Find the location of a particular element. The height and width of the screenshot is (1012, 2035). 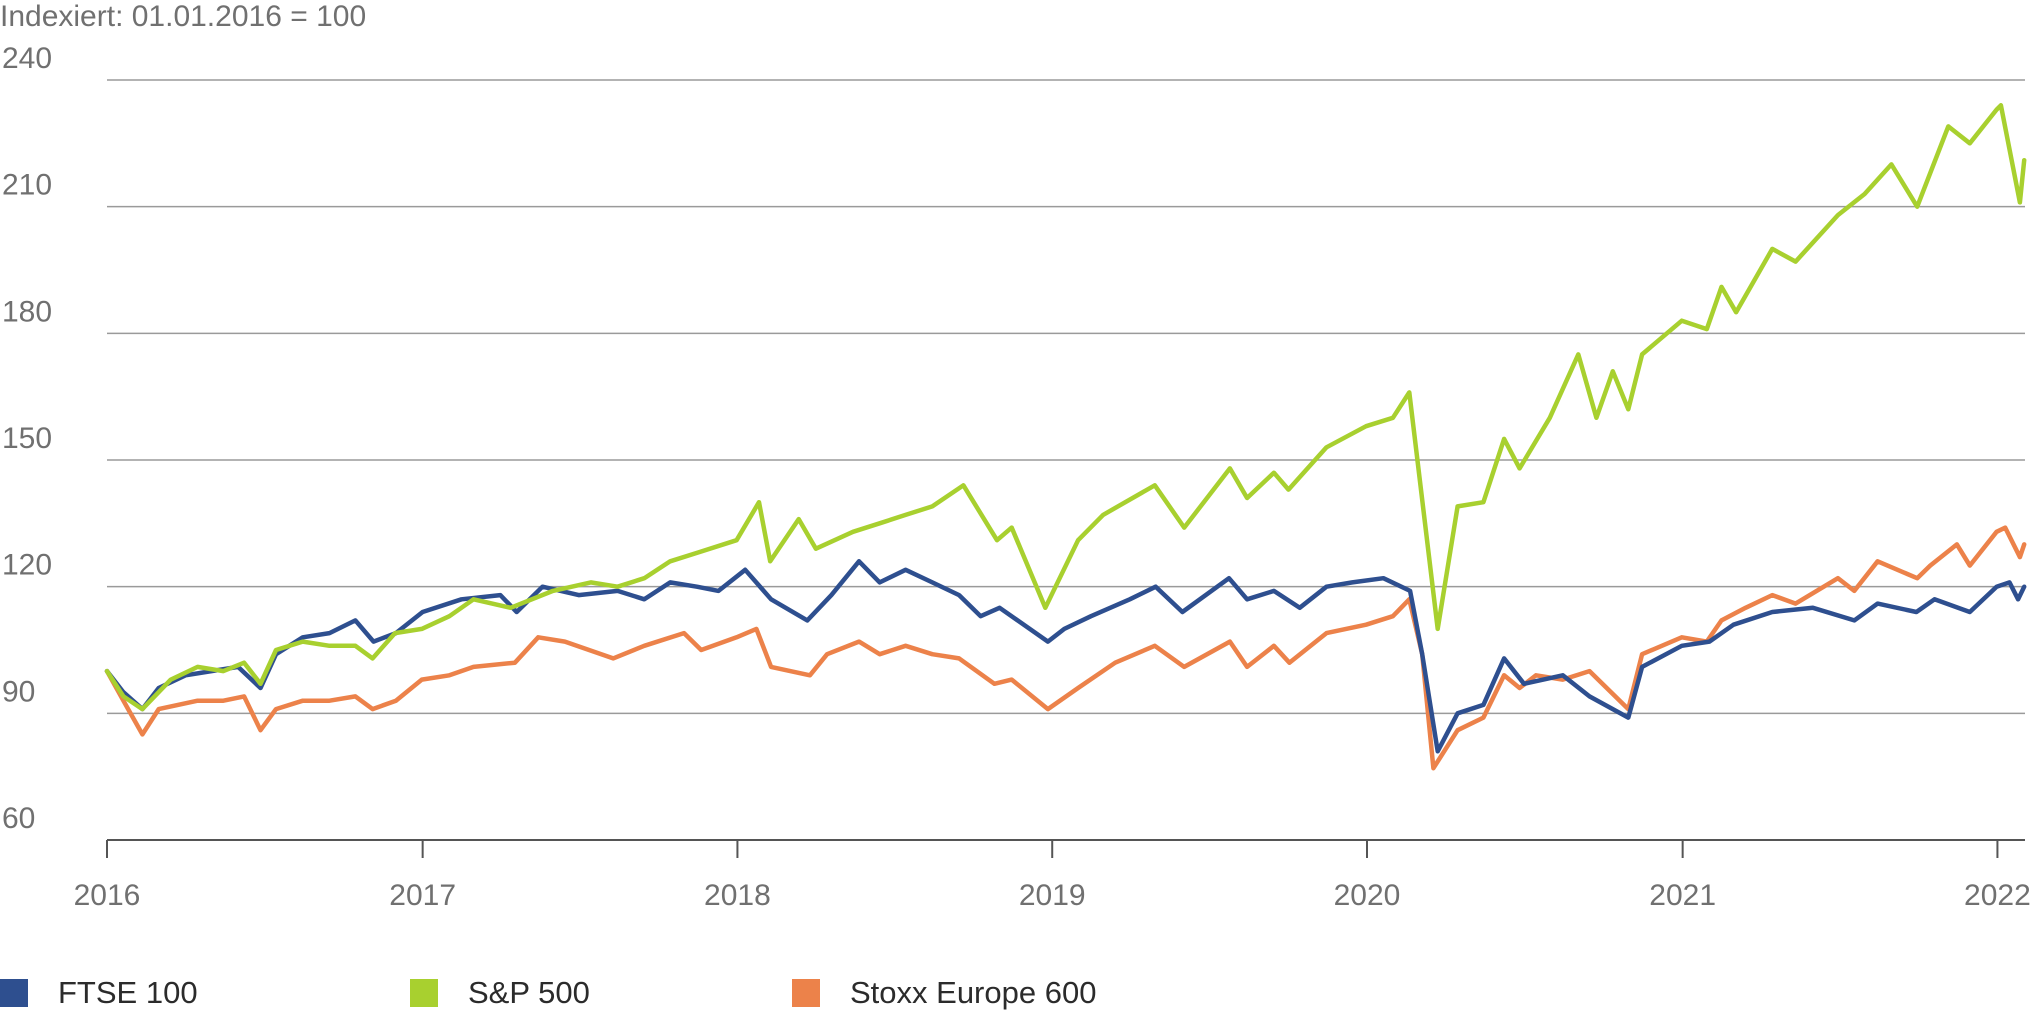

legend-label-sp-500: S&P 500 is located at coordinates (529, 992).